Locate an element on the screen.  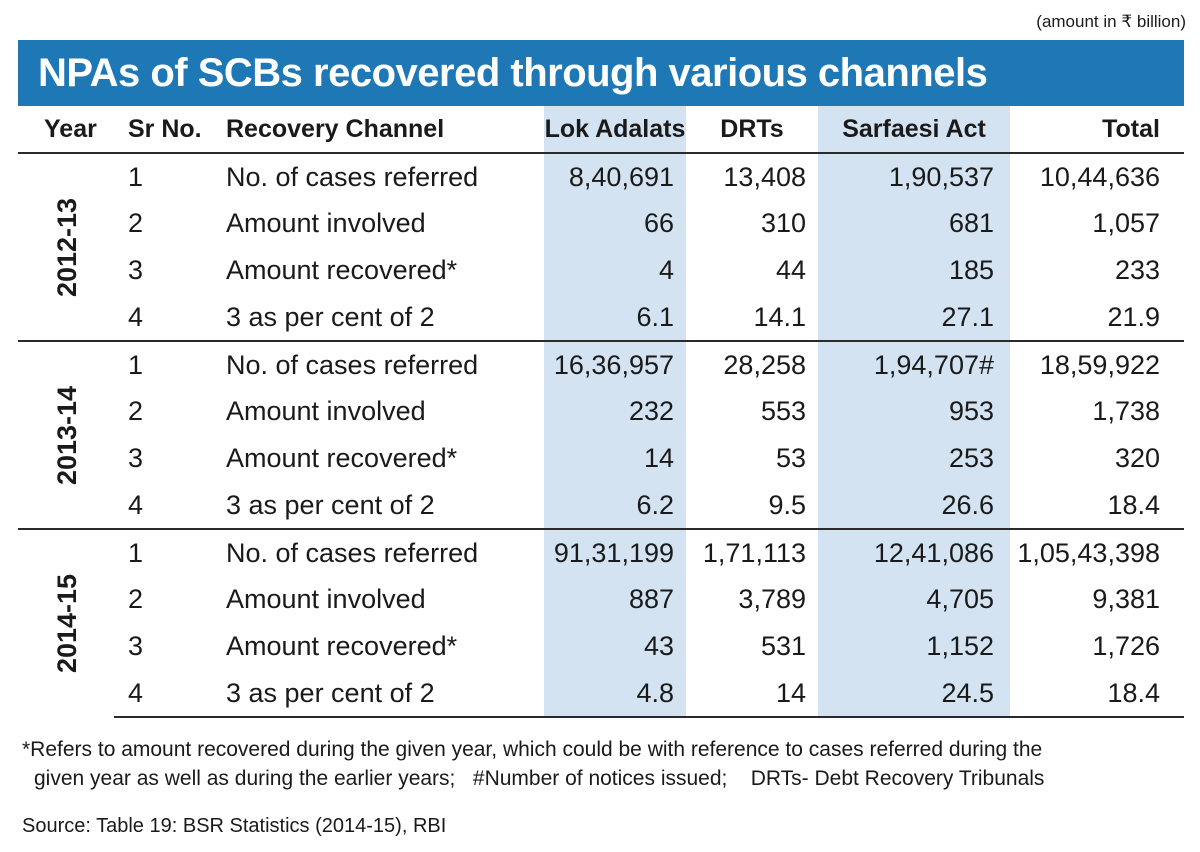
sarfaesi-act-cell: 185 is located at coordinates (914, 270).